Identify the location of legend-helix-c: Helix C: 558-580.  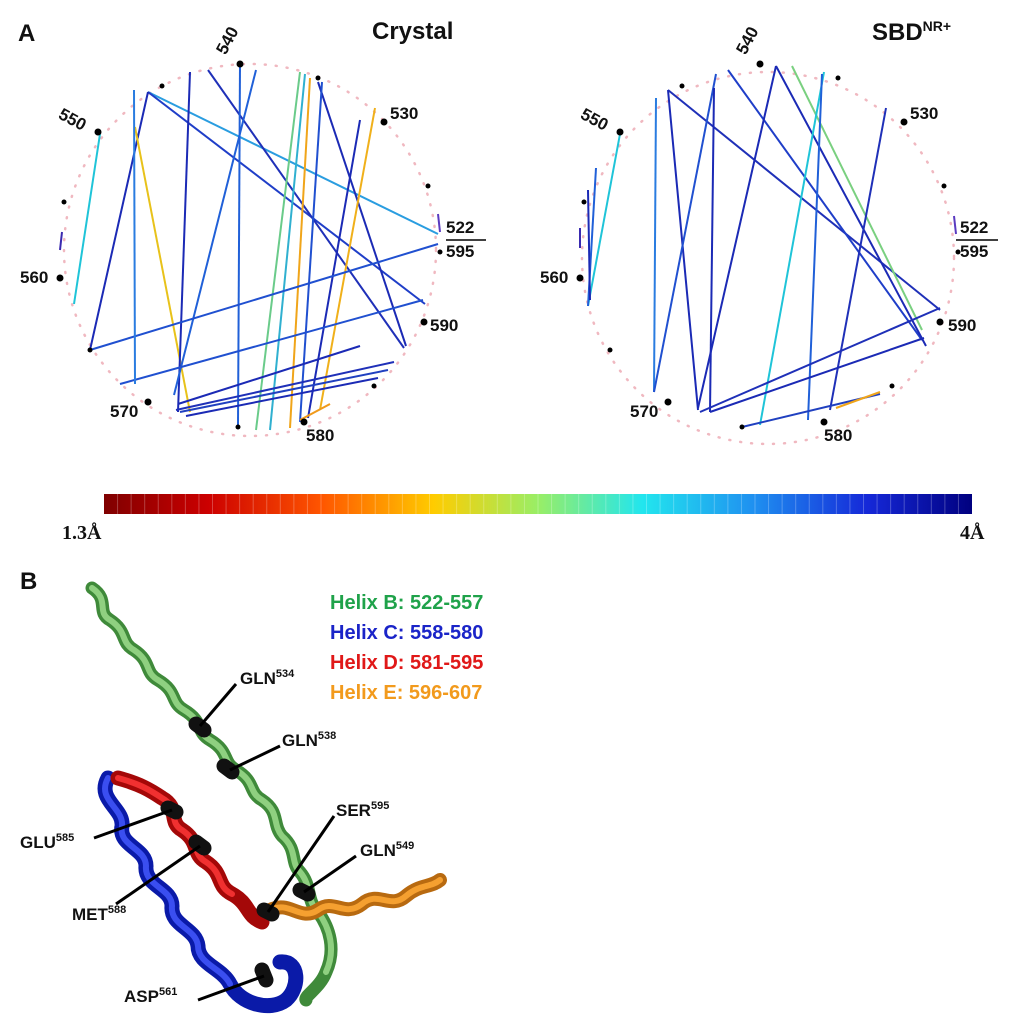
(407, 633).